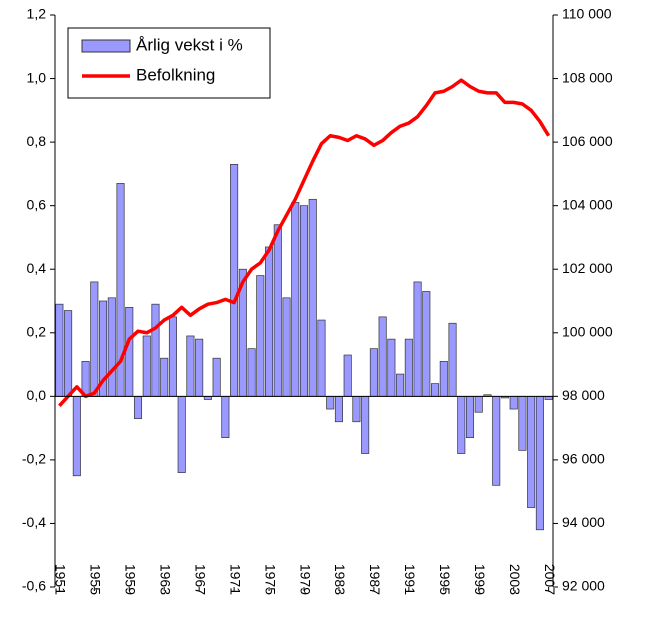  Describe the element at coordinates (375, 579) in the screenshot. I see `x-tick-label: 1987` at that location.